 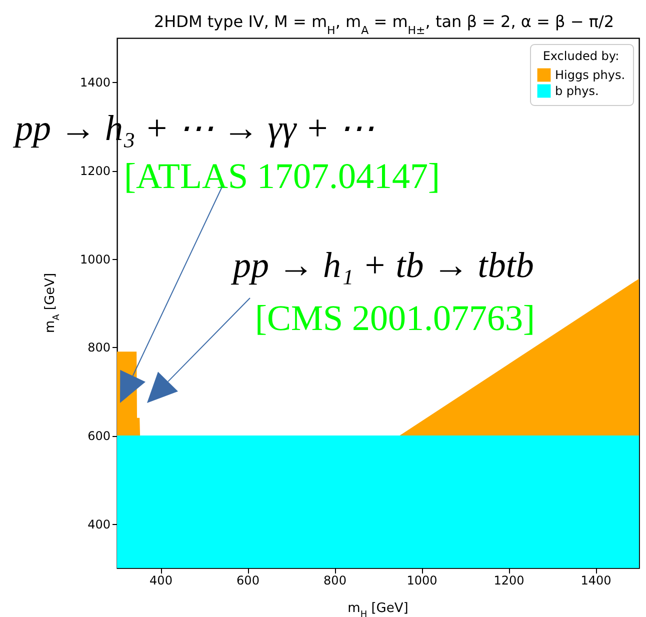 What do you see at coordinates (99, 436) in the screenshot?
I see `y-tick-label: 600` at bounding box center [99, 436].